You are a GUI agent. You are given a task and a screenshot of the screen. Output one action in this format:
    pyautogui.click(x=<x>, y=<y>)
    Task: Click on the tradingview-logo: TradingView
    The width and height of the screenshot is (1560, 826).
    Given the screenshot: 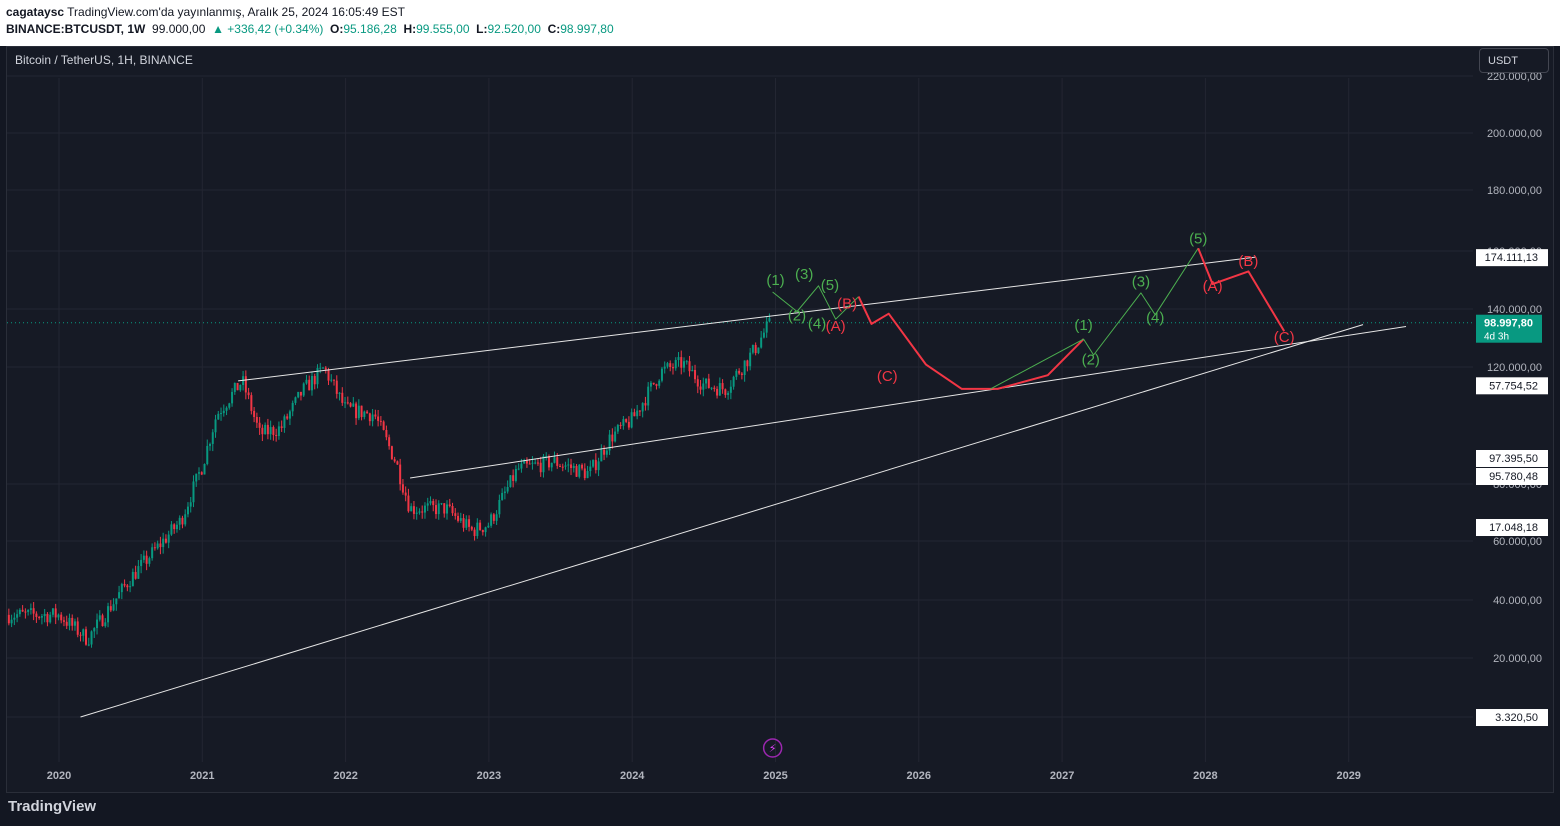 What is the action you would take?
    pyautogui.click(x=52, y=806)
    